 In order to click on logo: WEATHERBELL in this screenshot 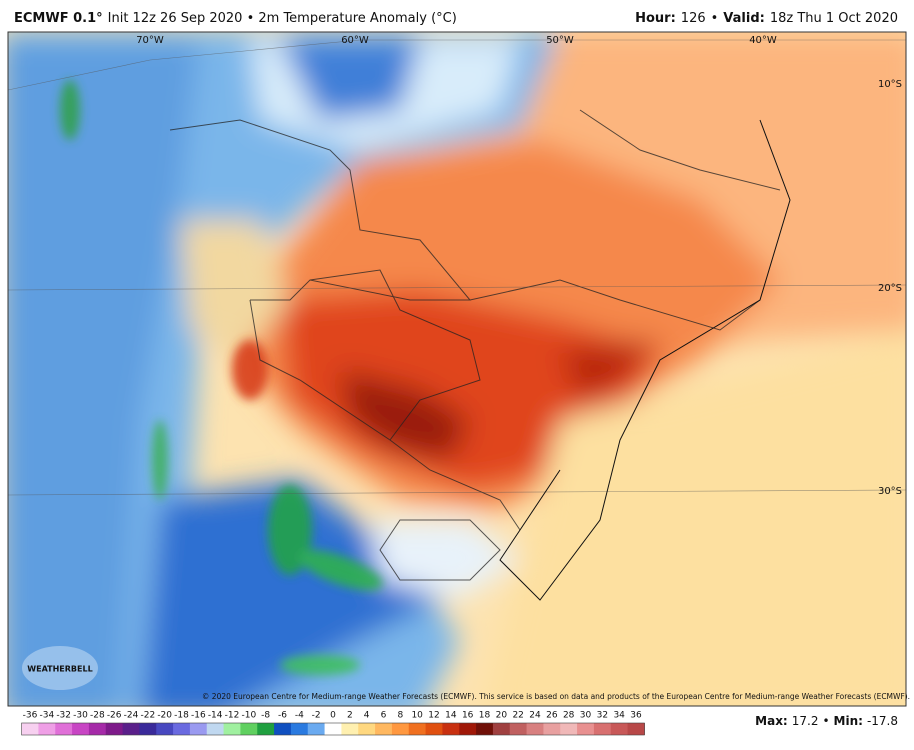, I will do `click(59, 669)`.